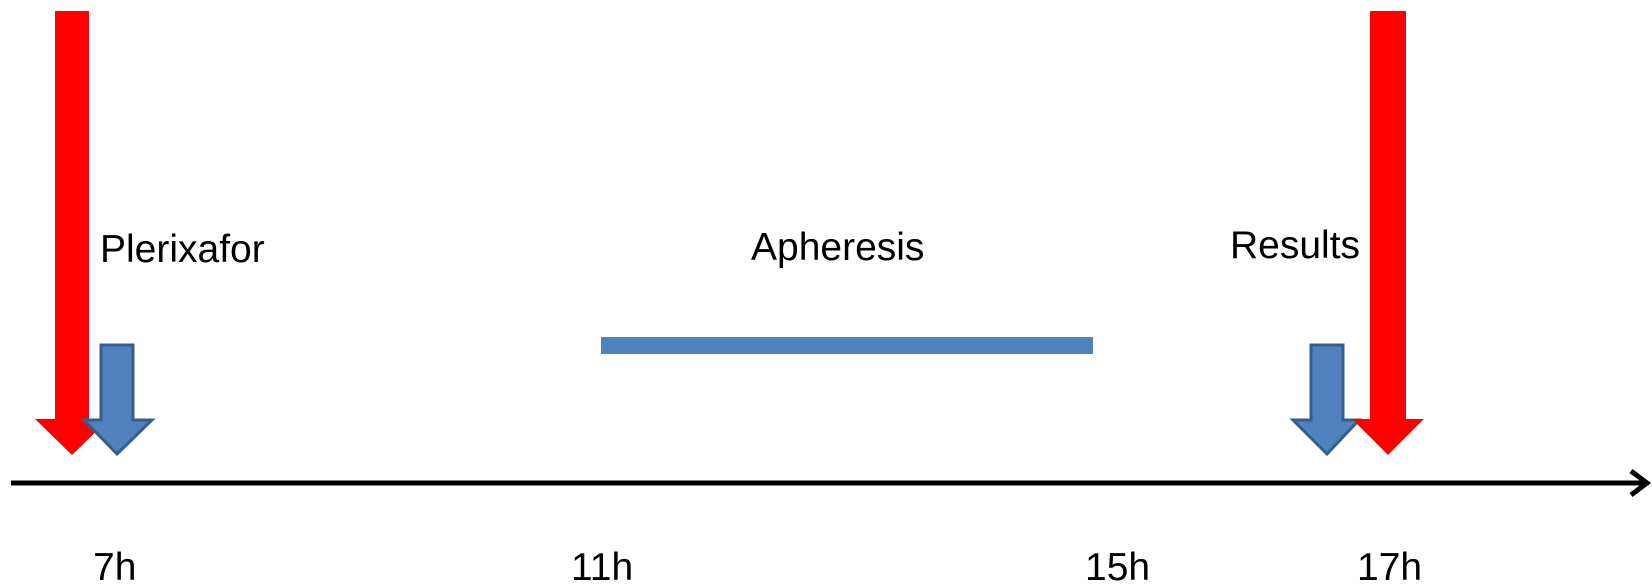 This screenshot has width=1652, height=588. Describe the element at coordinates (1295, 245) in the screenshot. I see `label: Results` at that location.